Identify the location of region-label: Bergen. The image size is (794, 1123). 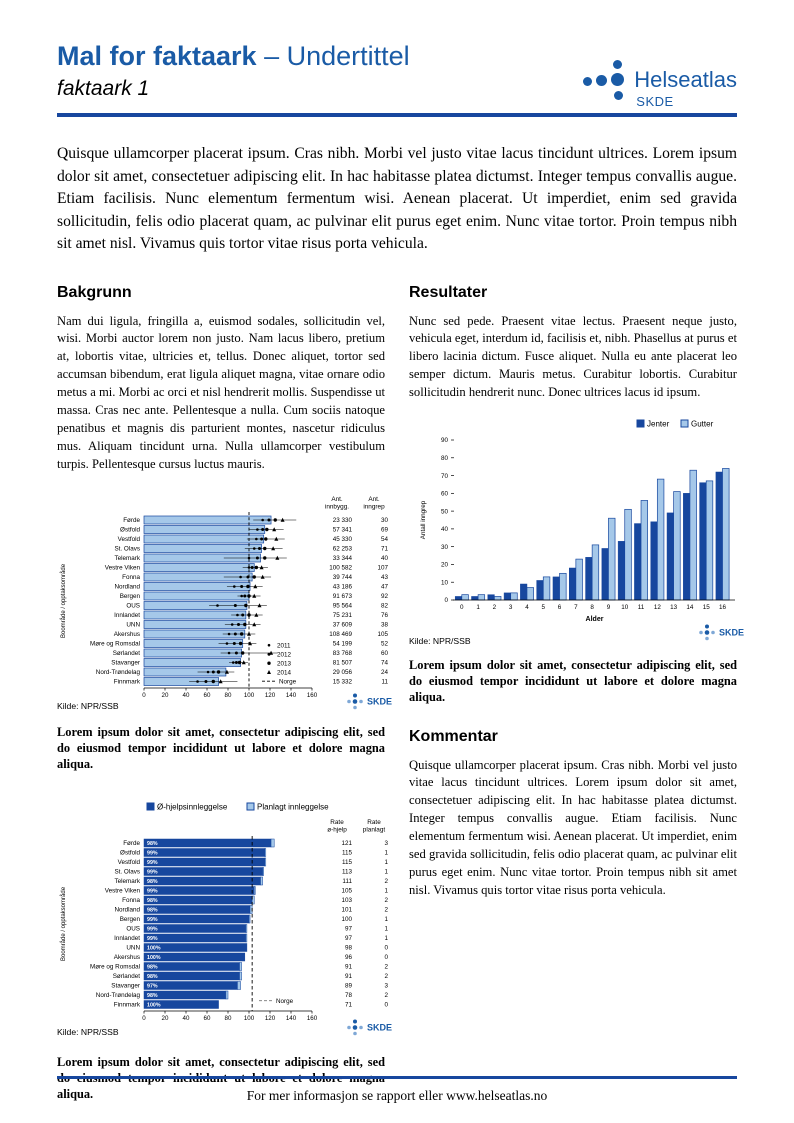
(130, 919).